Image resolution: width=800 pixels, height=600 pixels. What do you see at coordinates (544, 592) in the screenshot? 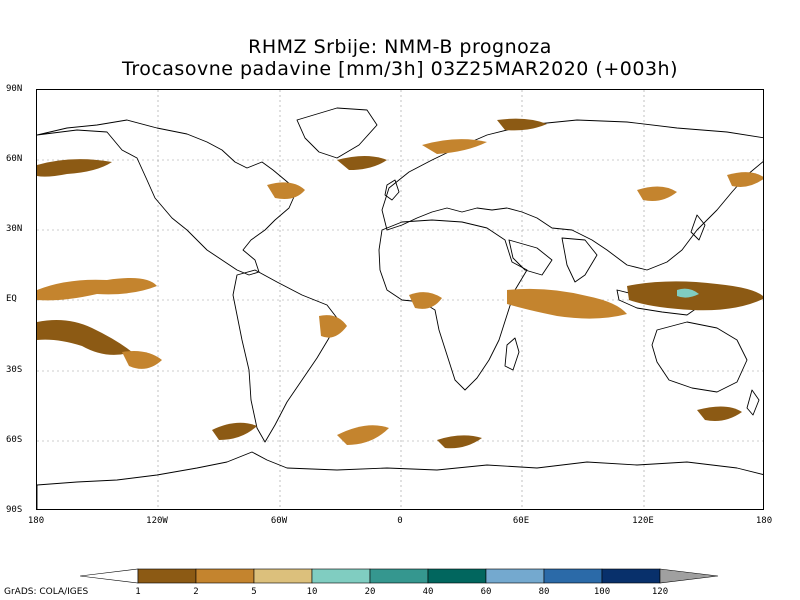
I see `colorbar-tick-label: 80` at bounding box center [544, 592].